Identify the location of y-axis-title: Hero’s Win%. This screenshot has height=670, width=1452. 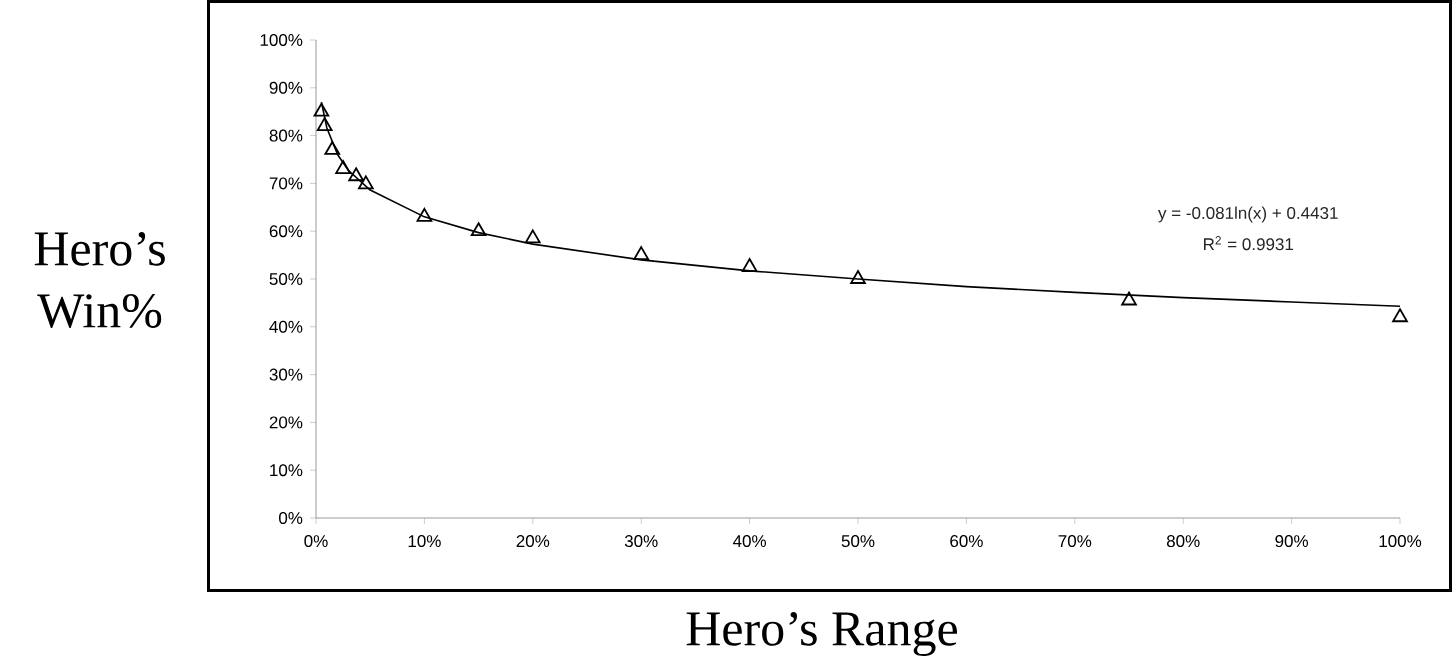
(99, 279).